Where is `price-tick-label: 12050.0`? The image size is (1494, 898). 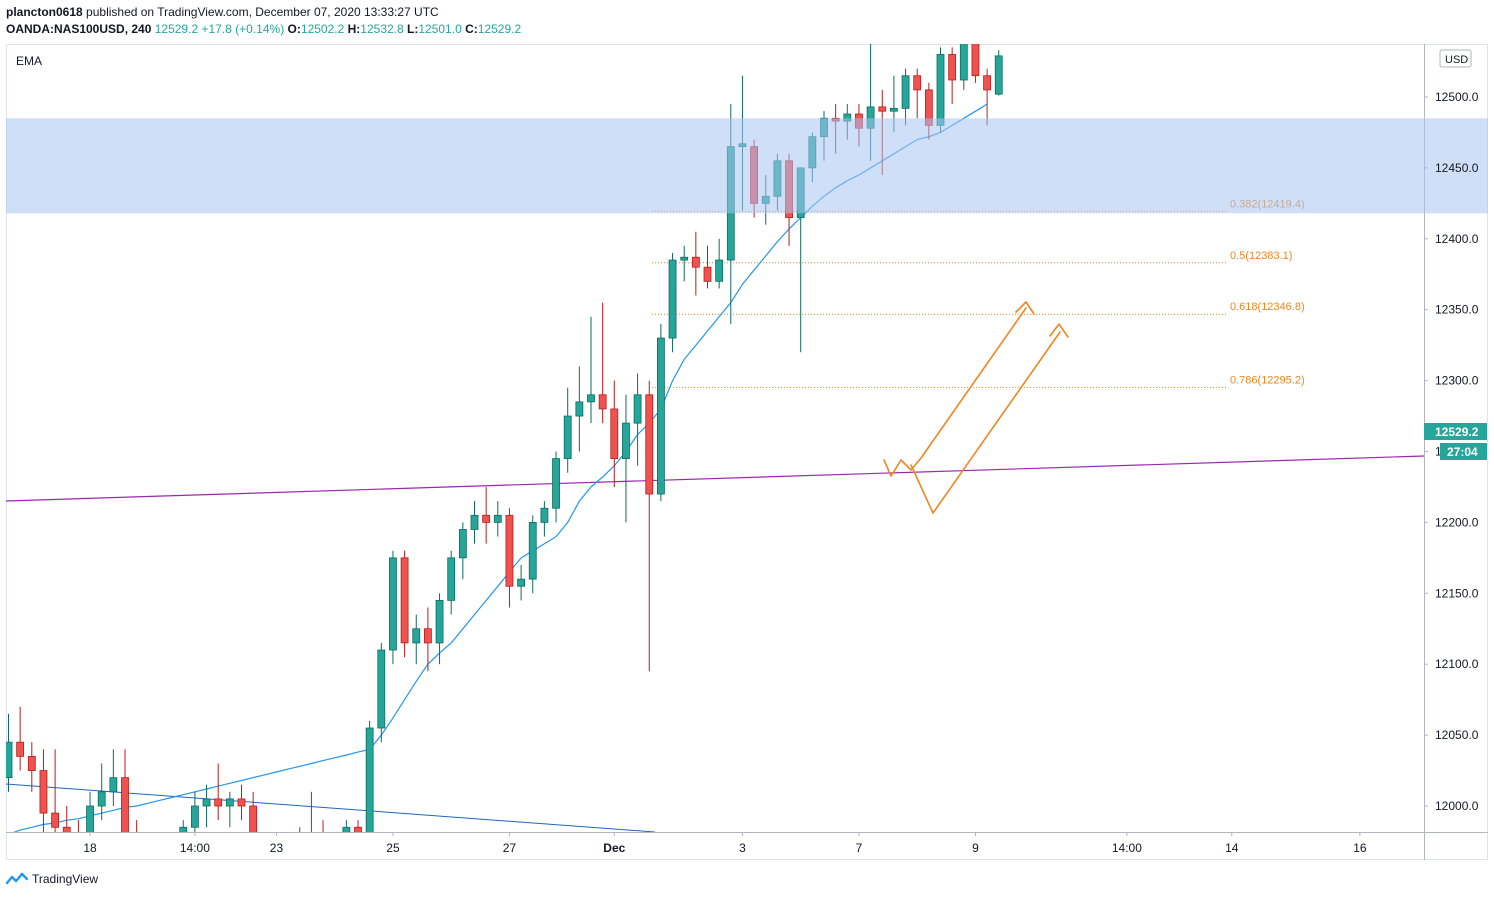 price-tick-label: 12050.0 is located at coordinates (1457, 735).